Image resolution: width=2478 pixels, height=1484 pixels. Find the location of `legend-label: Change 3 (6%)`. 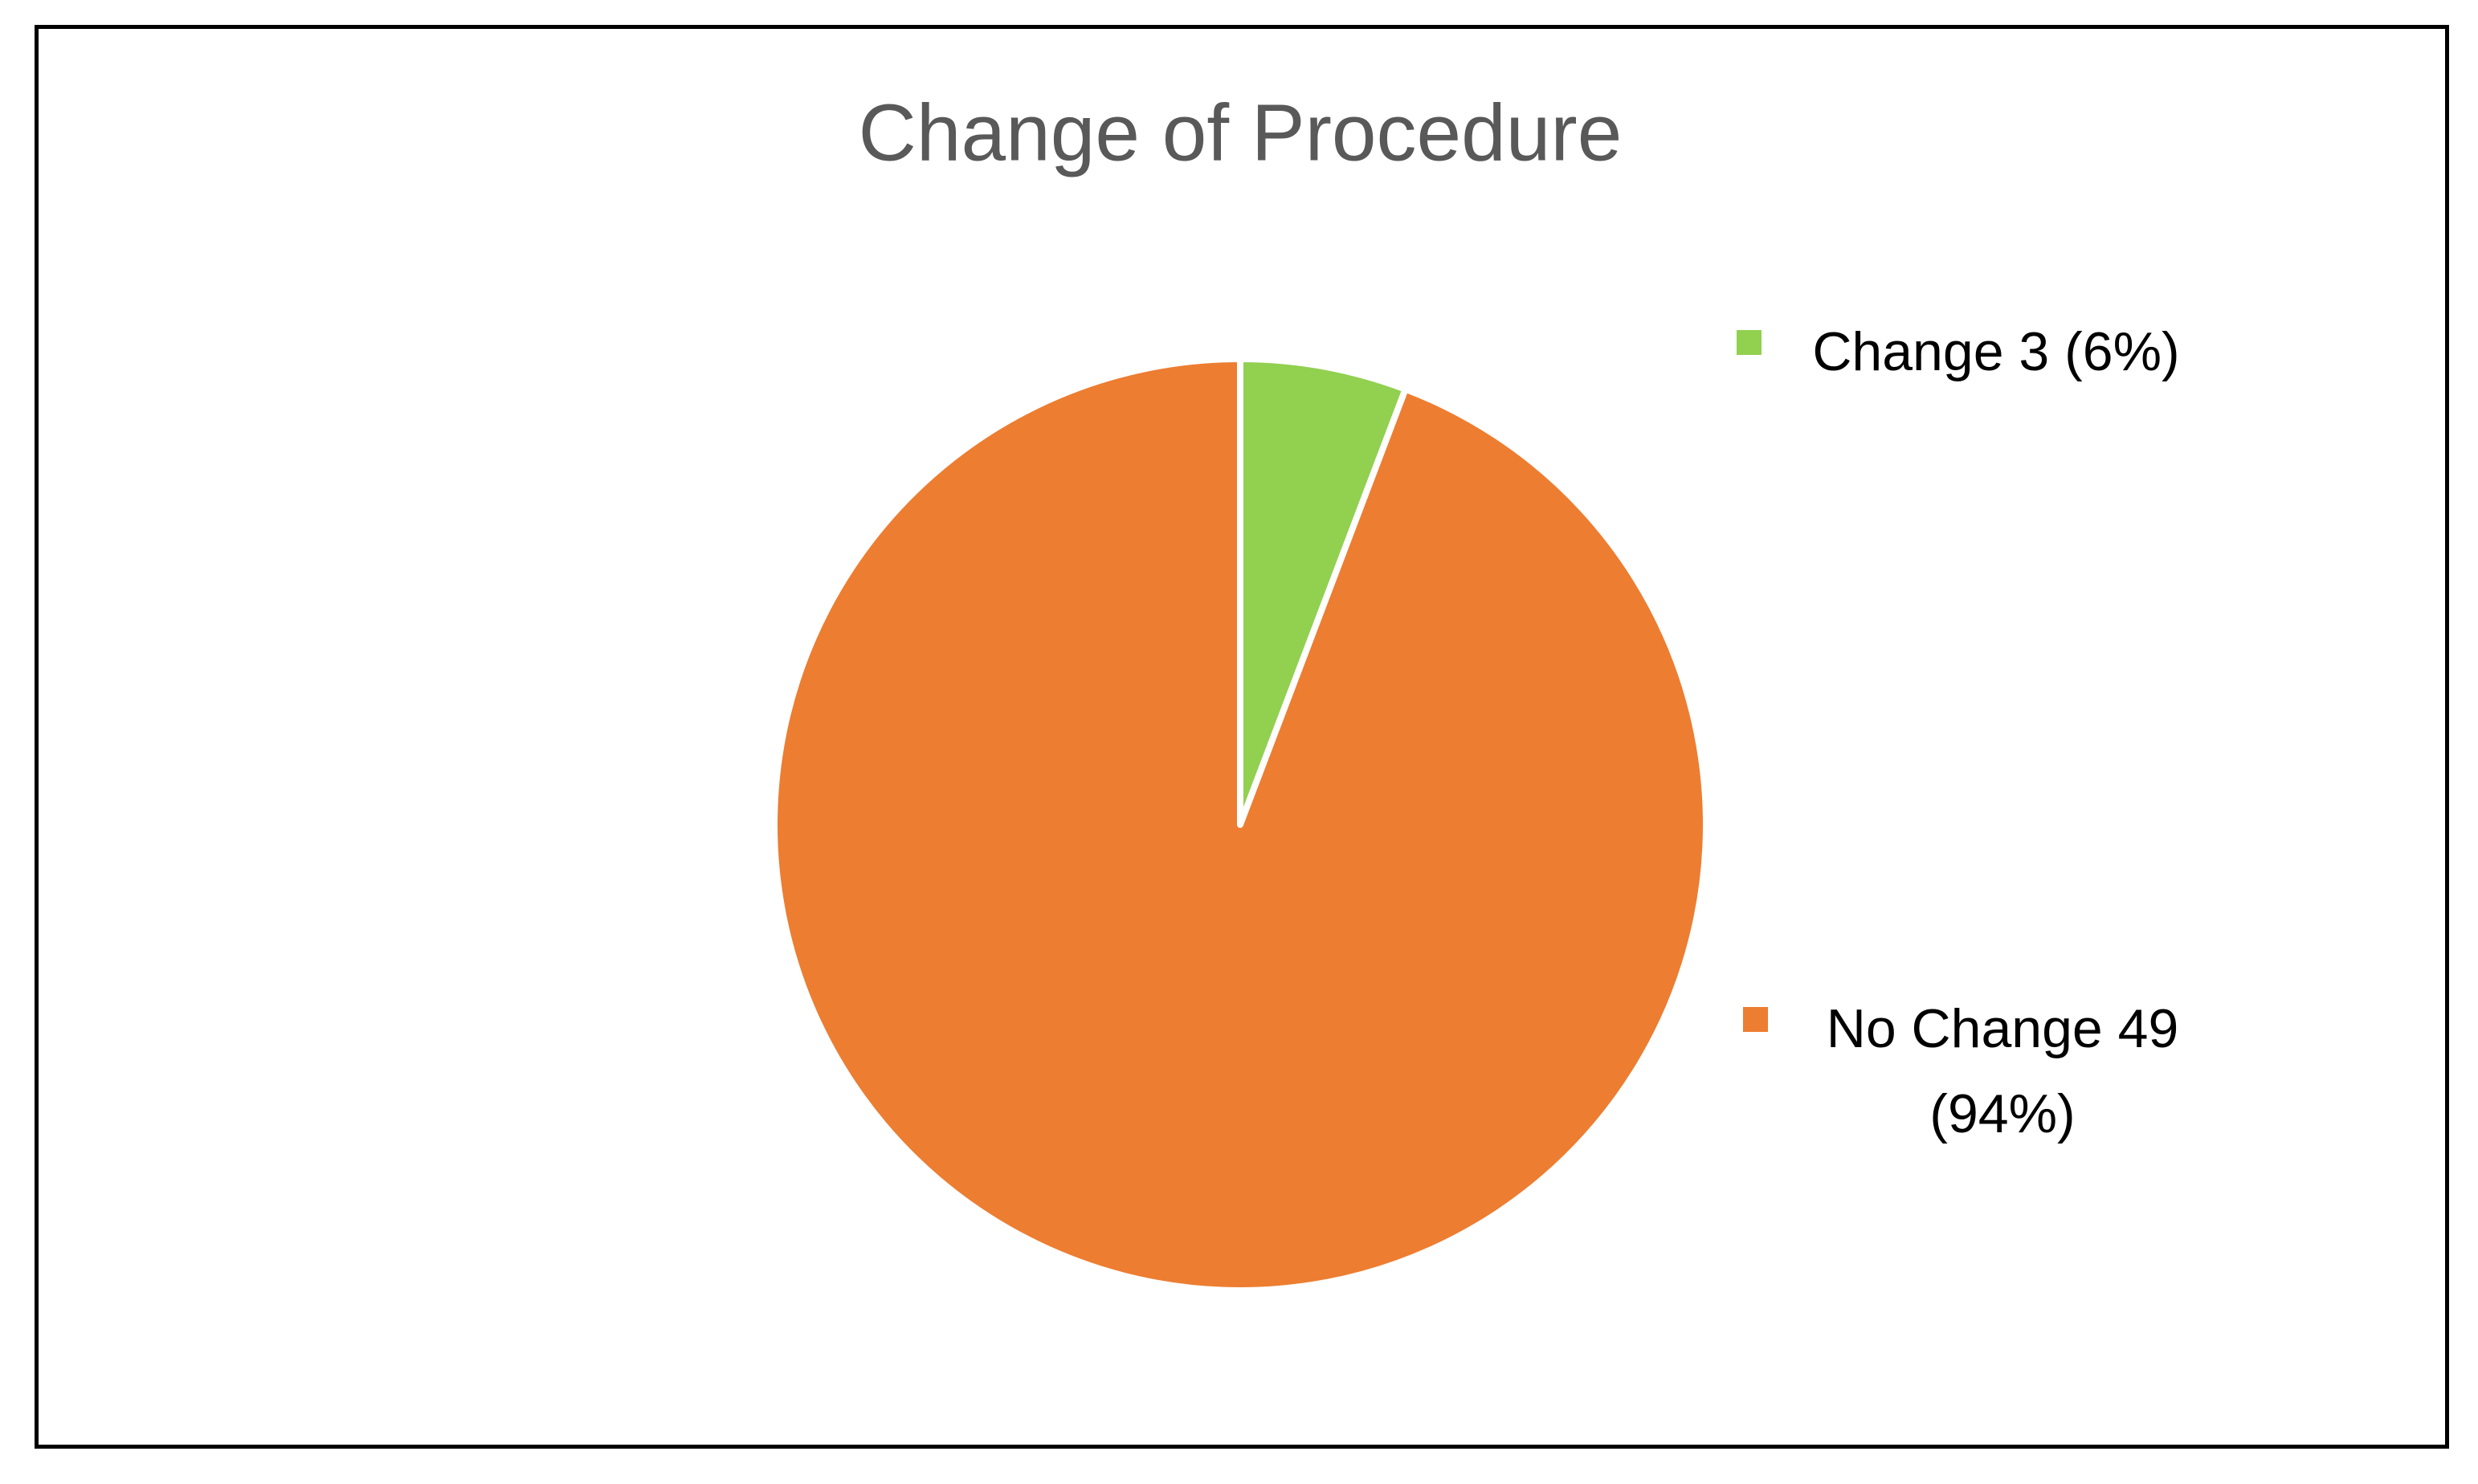

legend-label: Change 3 (6%) is located at coordinates (1996, 351).